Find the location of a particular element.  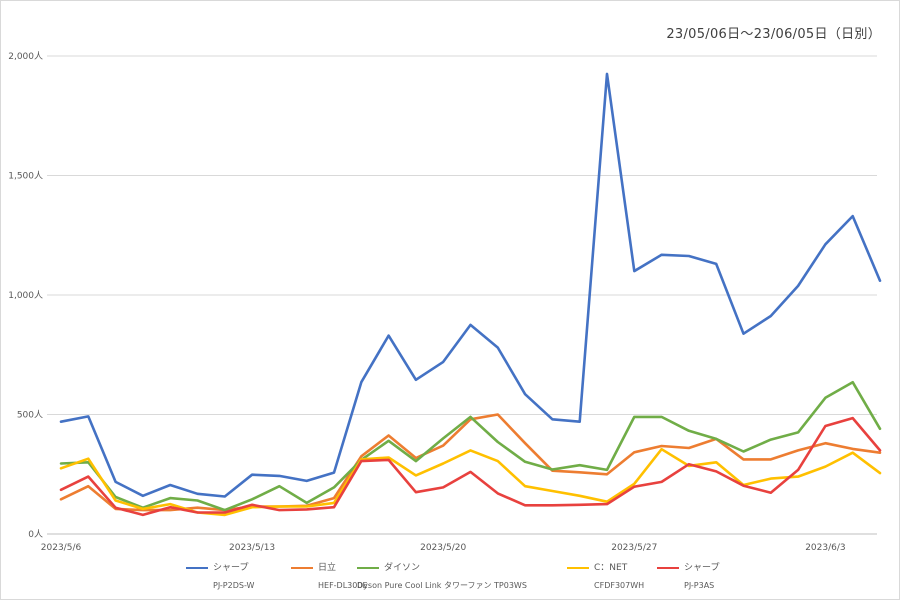

legend-series-model: PJ-P2DS-W is located at coordinates (234, 585).